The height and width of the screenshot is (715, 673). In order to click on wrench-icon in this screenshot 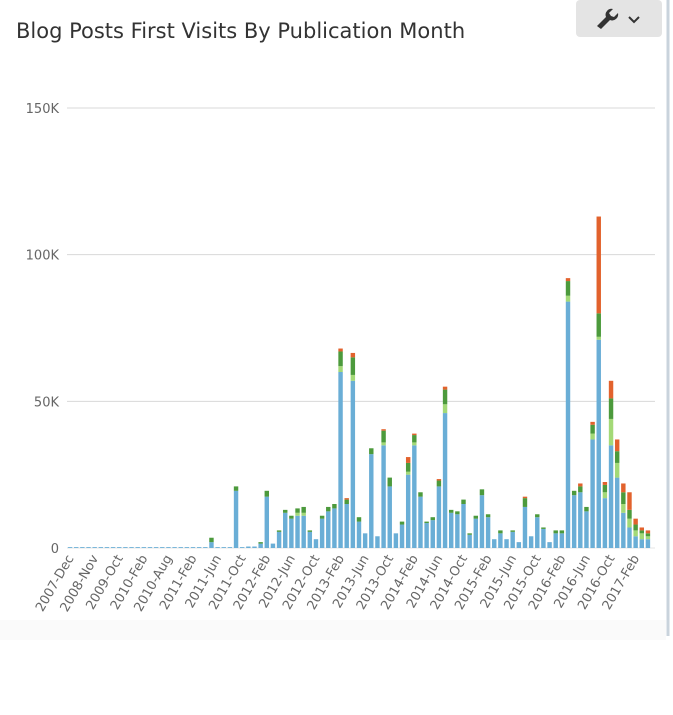, I will do `click(608, 19)`.